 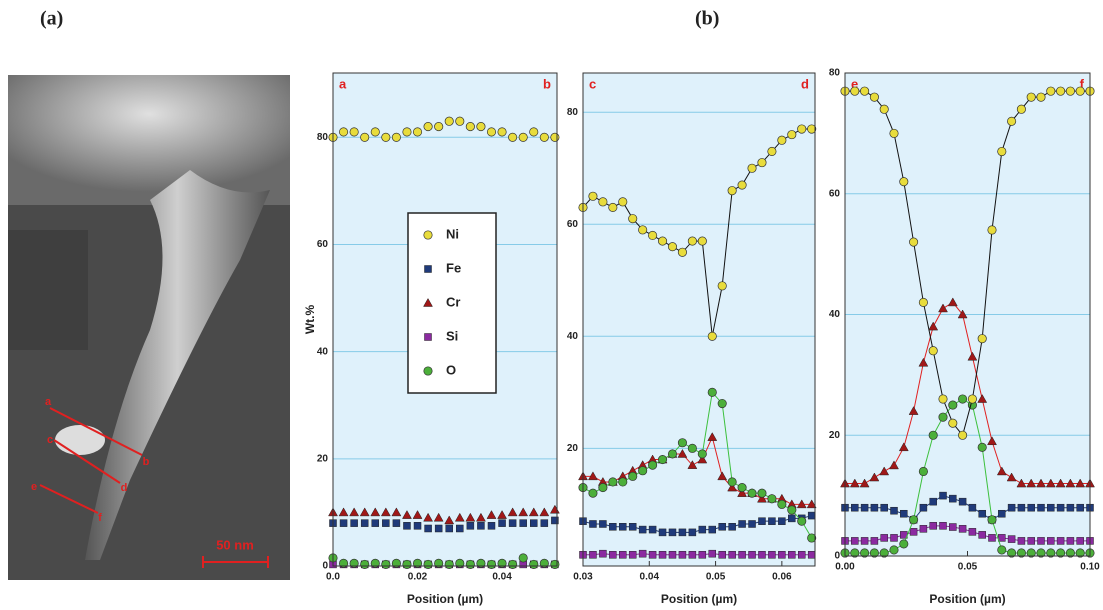 I want to click on x-tick-label: 0.03, so click(x=583, y=577).